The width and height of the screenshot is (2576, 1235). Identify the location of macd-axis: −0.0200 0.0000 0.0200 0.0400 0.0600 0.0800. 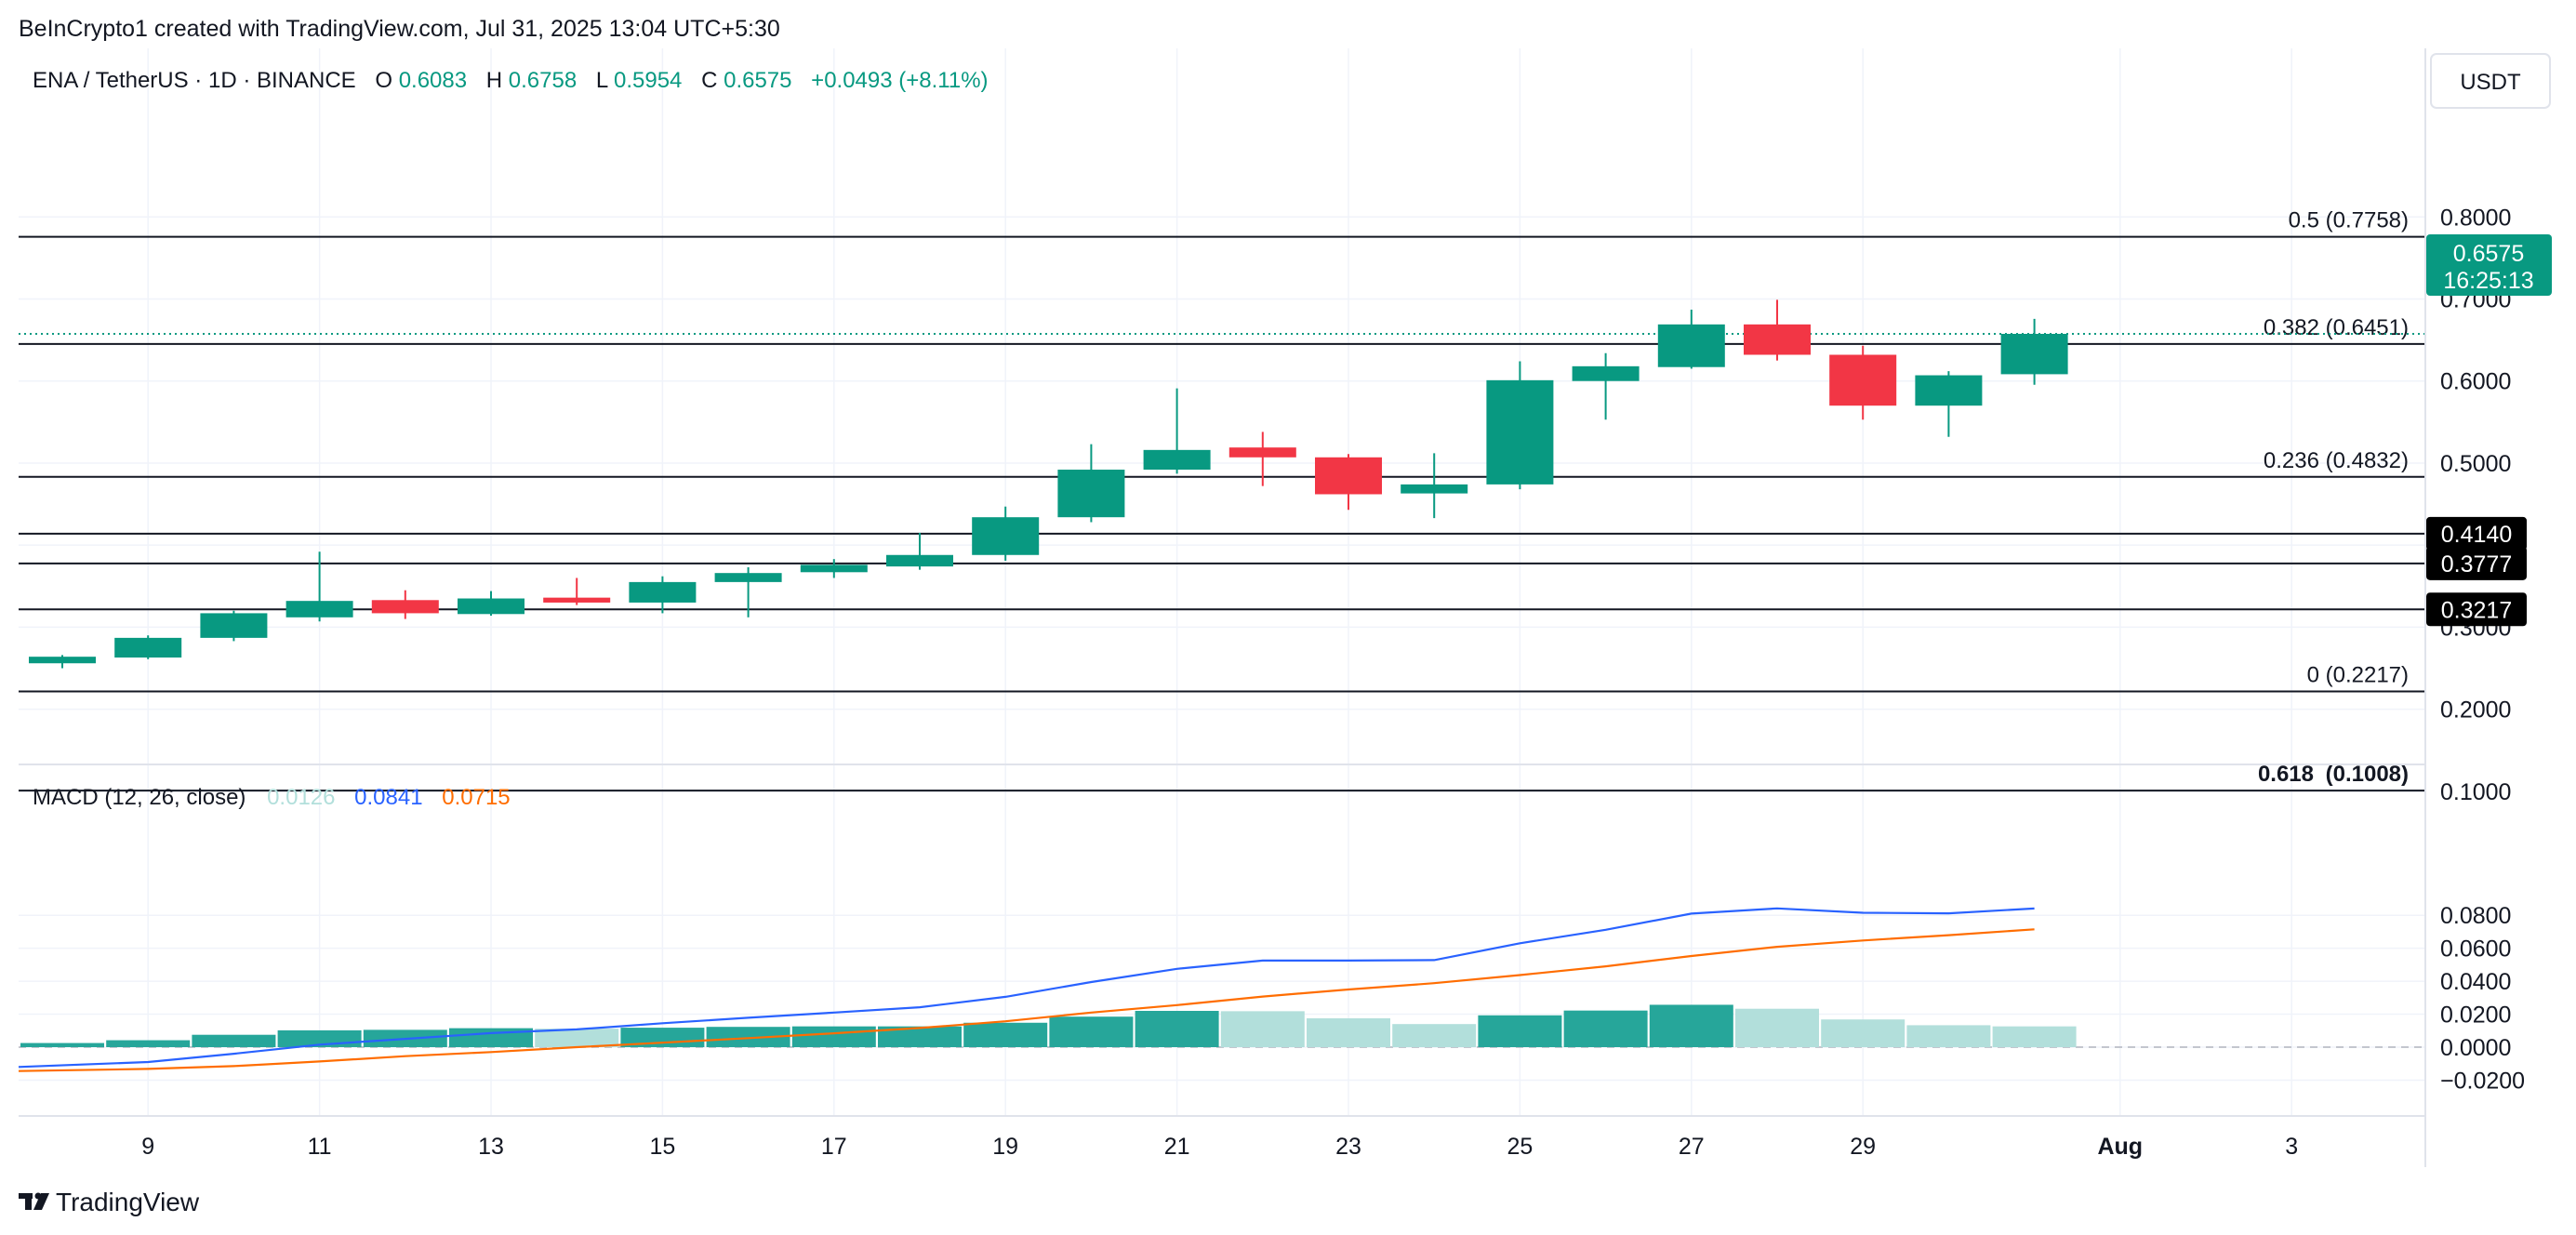
(2482, 998).